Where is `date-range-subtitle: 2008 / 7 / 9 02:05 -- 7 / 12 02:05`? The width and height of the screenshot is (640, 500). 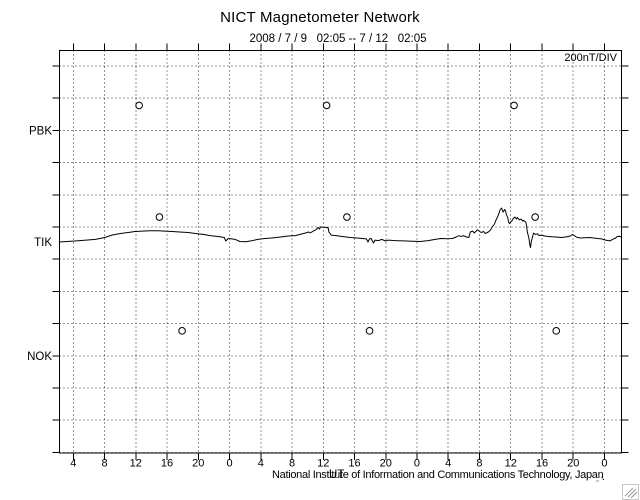 date-range-subtitle: 2008 / 7 / 9 02:05 -- 7 / 12 02:05 is located at coordinates (338, 39).